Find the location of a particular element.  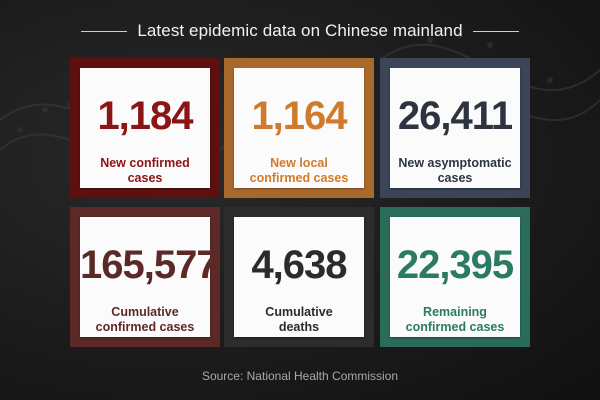

header-line-left is located at coordinates (104, 31).